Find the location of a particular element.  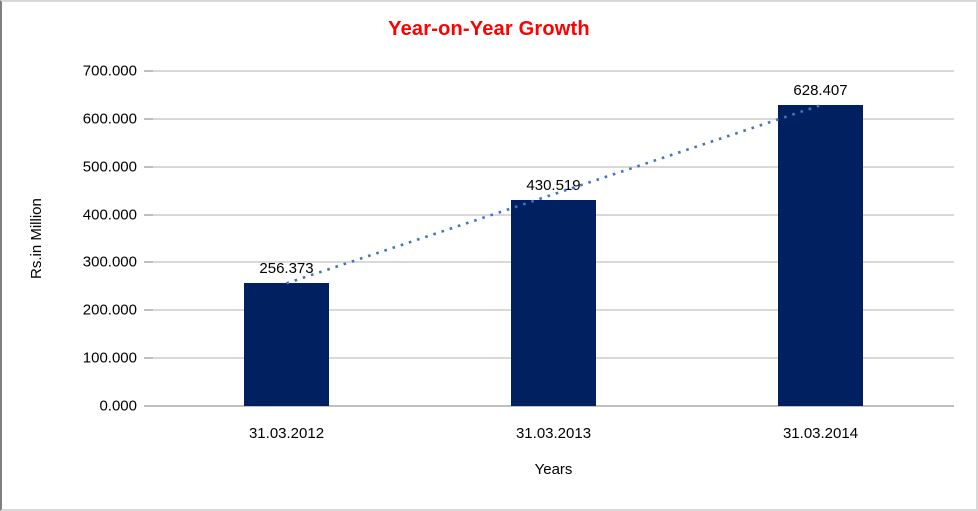

y-tick-label: 200.000 is located at coordinates (109, 310).